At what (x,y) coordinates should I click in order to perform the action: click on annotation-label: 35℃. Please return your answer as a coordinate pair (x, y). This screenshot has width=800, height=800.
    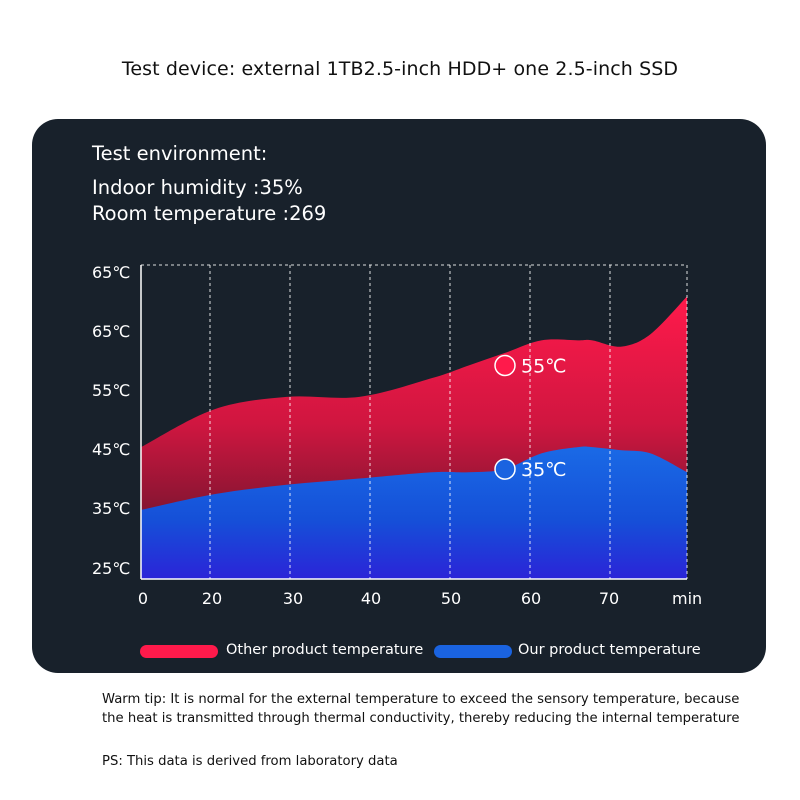
    Looking at the image, I should click on (544, 470).